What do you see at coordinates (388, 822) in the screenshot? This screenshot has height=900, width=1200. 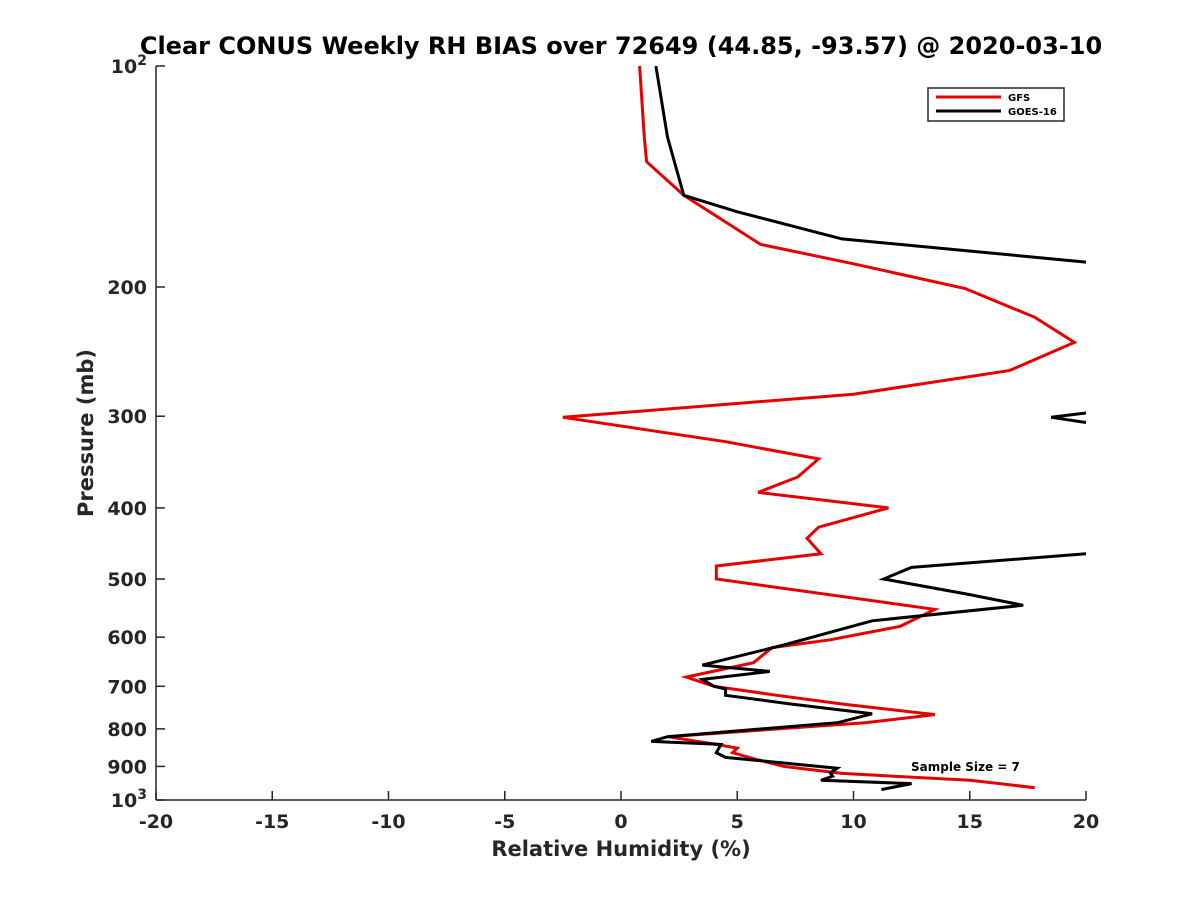 I see `x-tick-label: -10` at bounding box center [388, 822].